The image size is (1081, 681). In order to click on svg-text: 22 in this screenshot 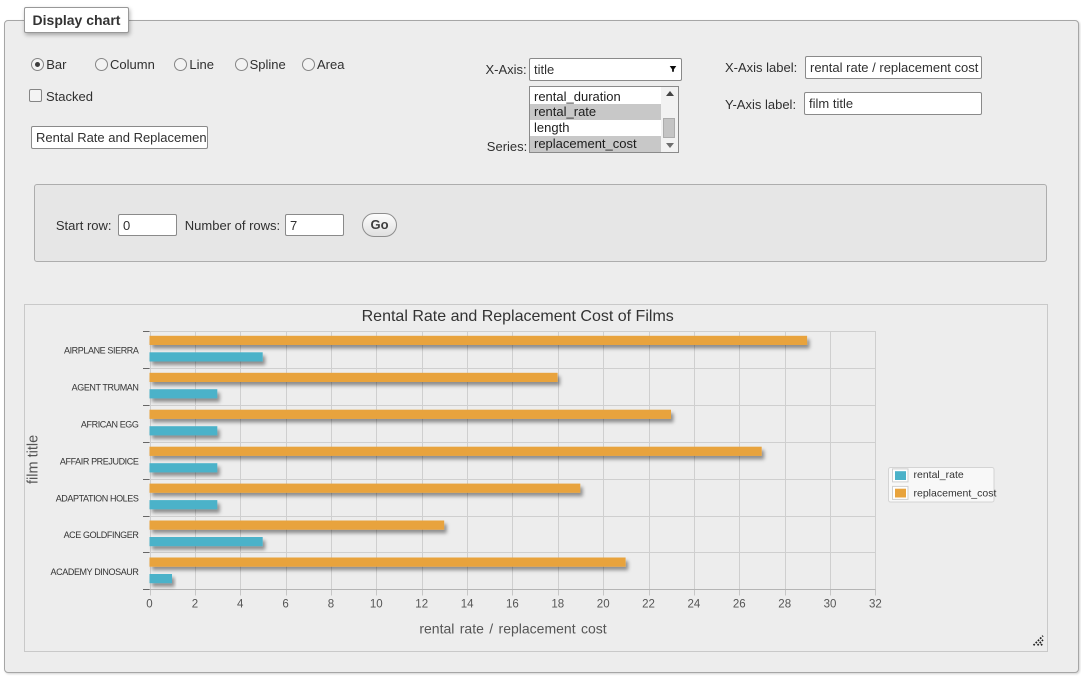, I will do `click(648, 605)`.